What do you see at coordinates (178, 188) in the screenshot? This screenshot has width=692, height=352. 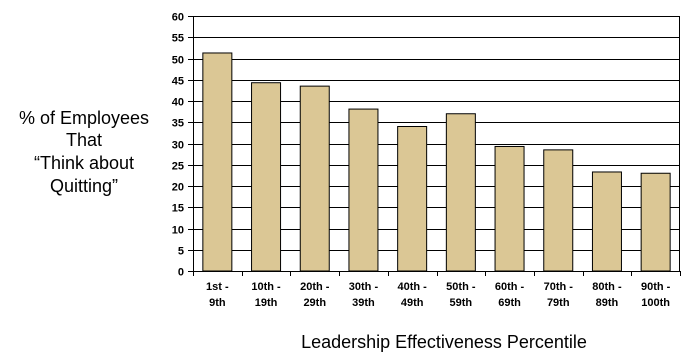 I see `y-tick-label: 20` at bounding box center [178, 188].